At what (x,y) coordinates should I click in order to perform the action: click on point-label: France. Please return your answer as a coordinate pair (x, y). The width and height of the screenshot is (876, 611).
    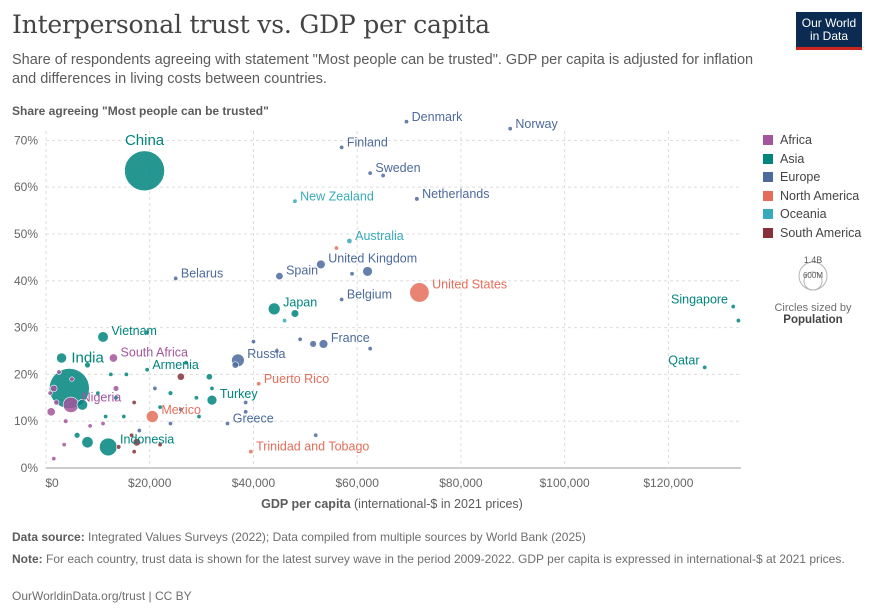
    Looking at the image, I should click on (350, 338).